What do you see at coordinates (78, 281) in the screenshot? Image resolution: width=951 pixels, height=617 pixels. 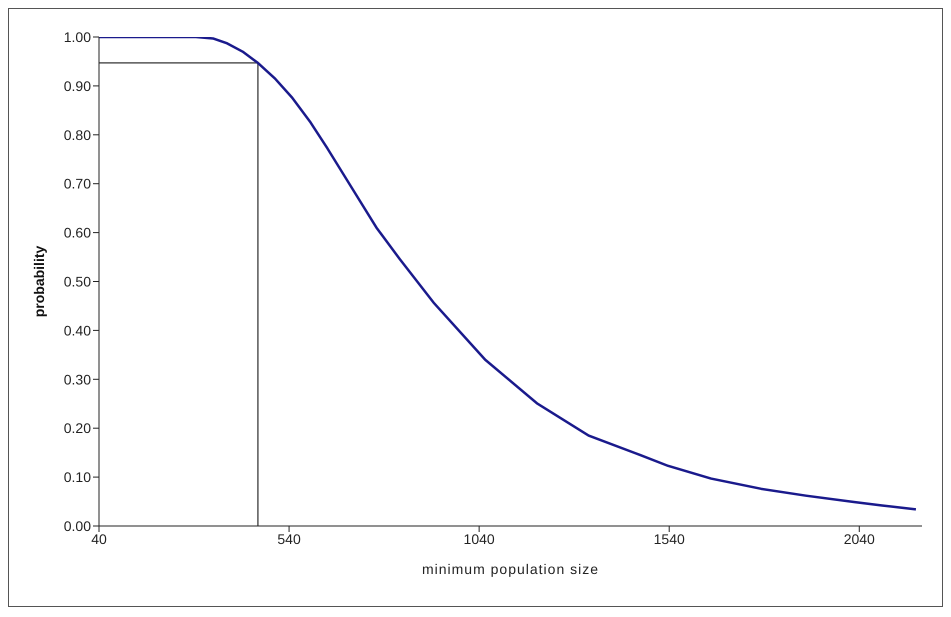 I see `y-tick-label: 0.50` at bounding box center [78, 281].